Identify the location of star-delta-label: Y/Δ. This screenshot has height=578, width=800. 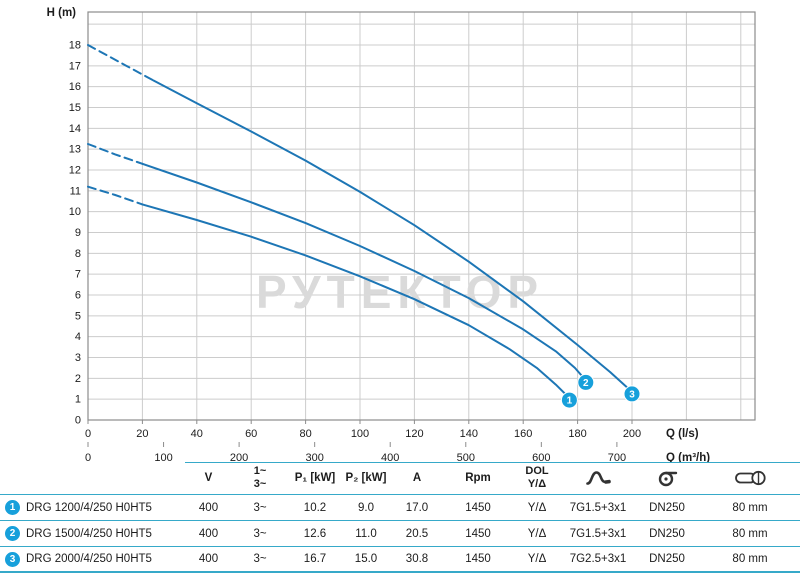
(537, 484).